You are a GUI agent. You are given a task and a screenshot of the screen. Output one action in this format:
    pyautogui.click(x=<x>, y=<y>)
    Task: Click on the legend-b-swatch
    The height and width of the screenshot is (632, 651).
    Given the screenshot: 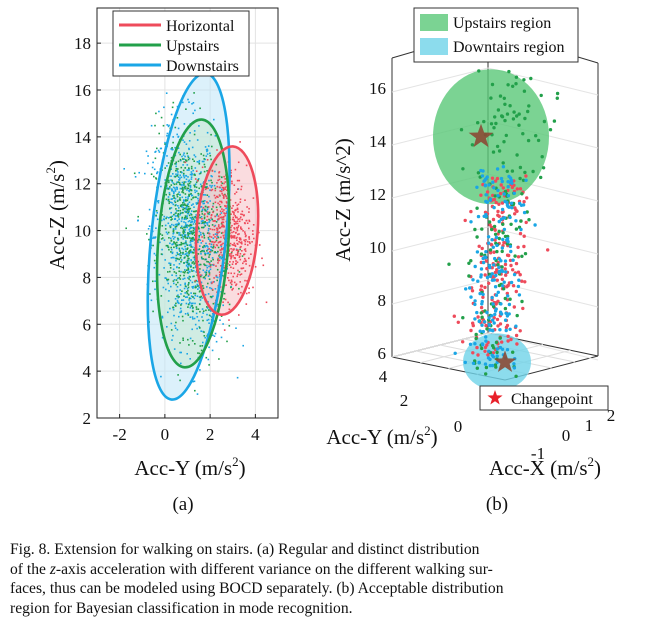 What is the action you would take?
    pyautogui.click(x=434, y=22)
    